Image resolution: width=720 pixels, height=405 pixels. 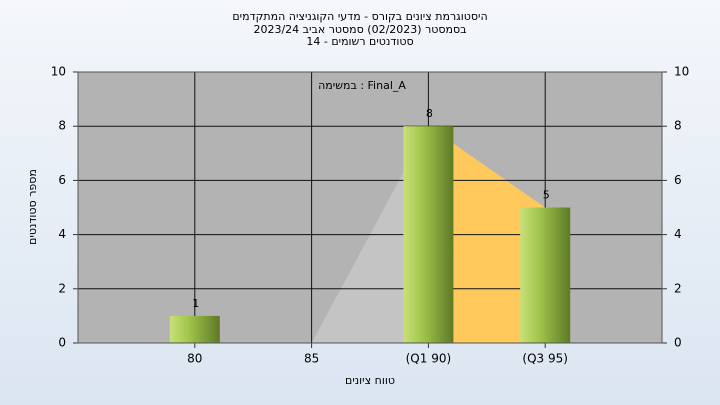 What do you see at coordinates (681, 72) in the screenshot?
I see `y2-tick-label: 10` at bounding box center [681, 72].